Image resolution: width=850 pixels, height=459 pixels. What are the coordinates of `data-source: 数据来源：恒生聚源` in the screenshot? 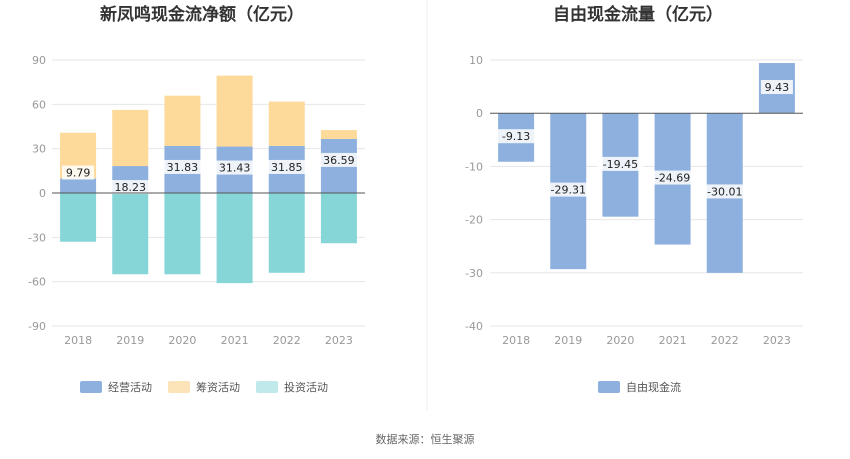 It's located at (425, 439).